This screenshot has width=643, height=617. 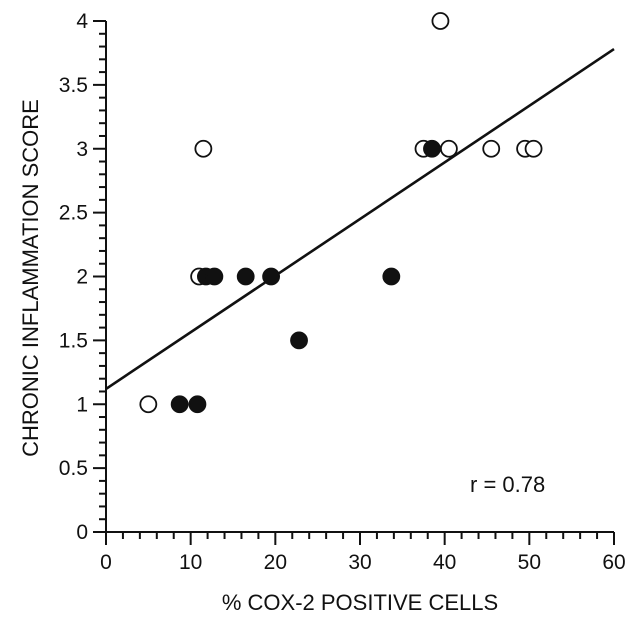 I want to click on y-tick-label: 2, so click(x=82, y=277).